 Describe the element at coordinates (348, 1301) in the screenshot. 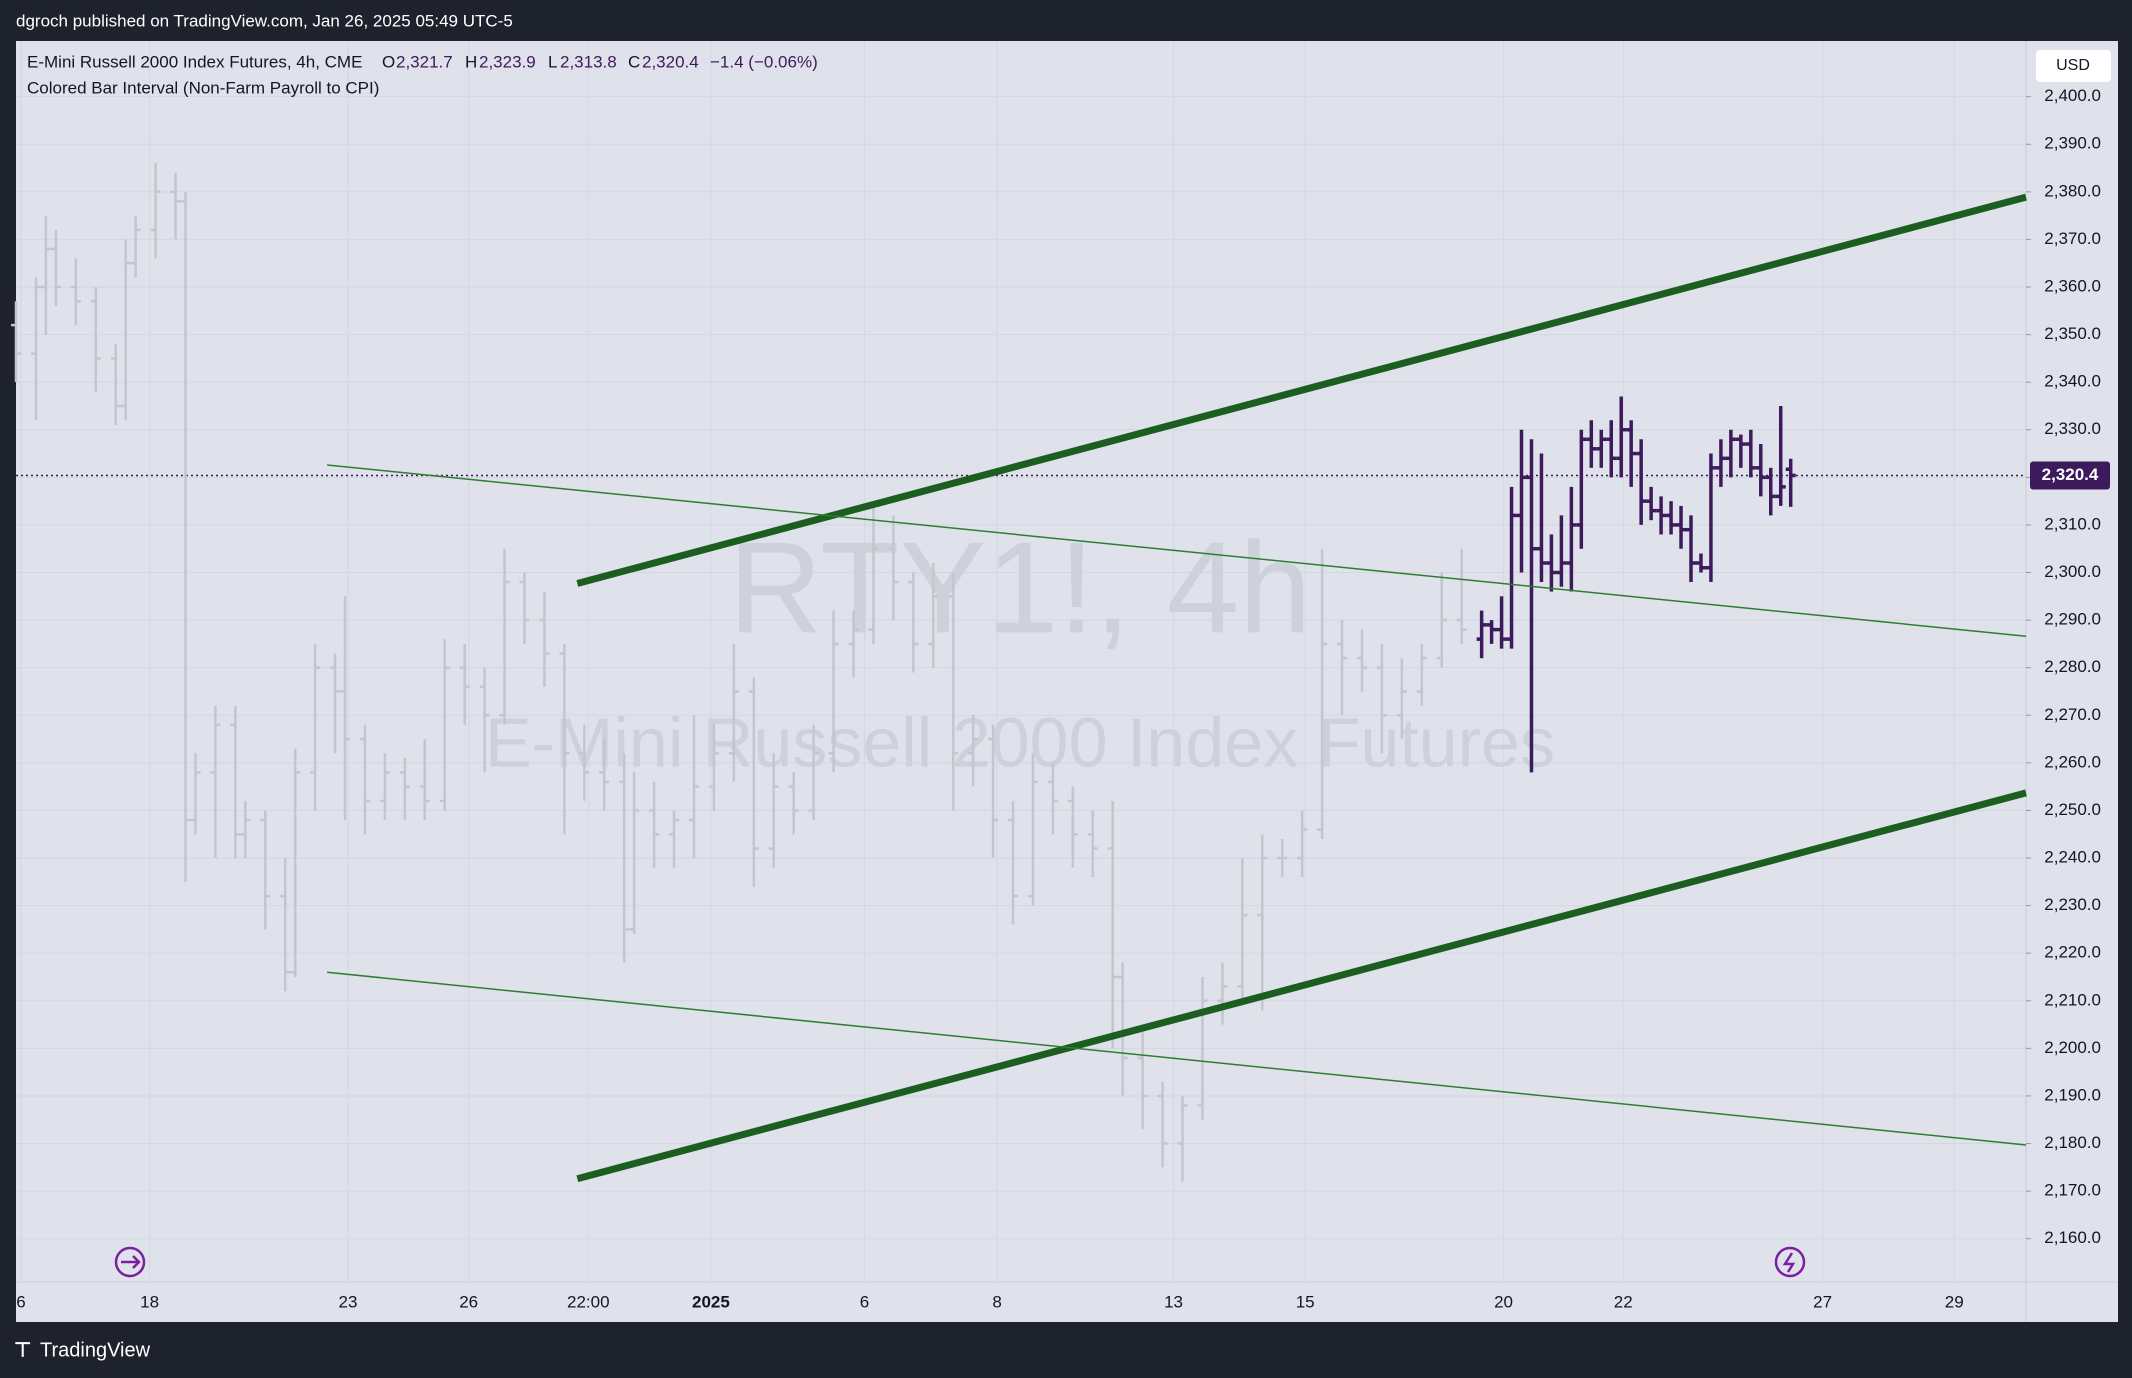

I see `x-tick-label: 23` at that location.